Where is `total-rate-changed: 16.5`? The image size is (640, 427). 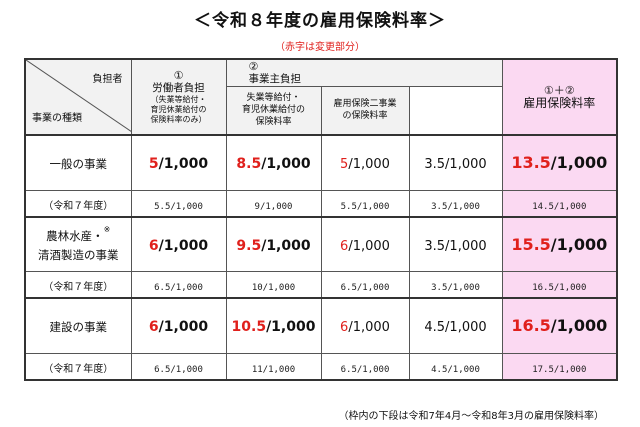 total-rate-changed: 16.5 is located at coordinates (531, 326).